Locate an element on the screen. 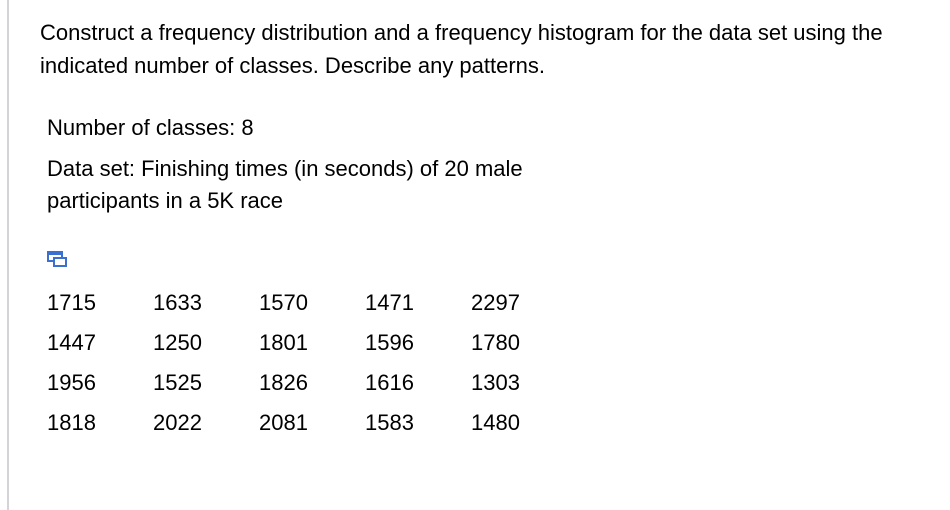 This screenshot has height=510, width=950. table-cell: 1583 is located at coordinates (389, 422).